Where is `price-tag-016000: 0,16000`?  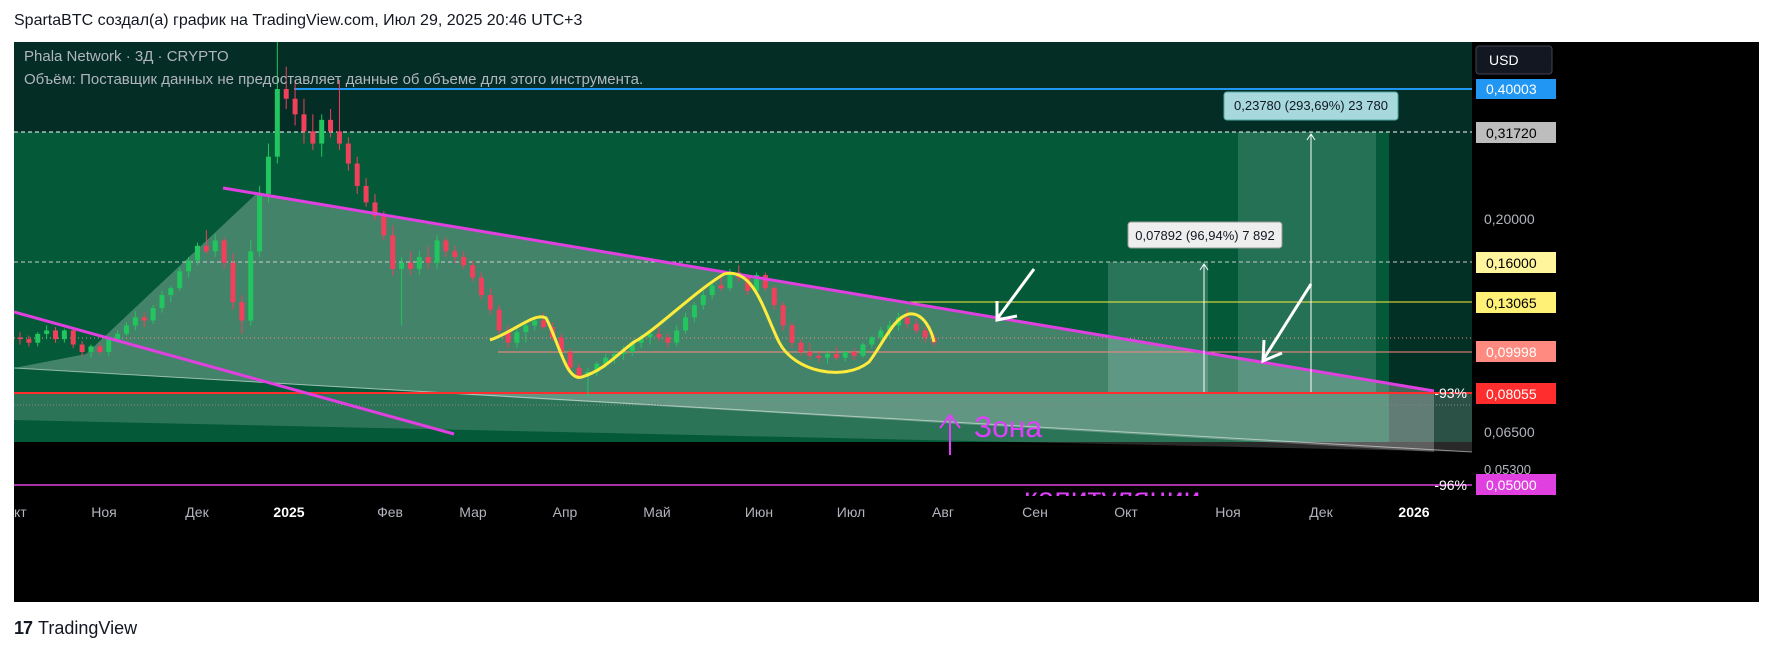
price-tag-016000: 0,16000 is located at coordinates (1516, 262).